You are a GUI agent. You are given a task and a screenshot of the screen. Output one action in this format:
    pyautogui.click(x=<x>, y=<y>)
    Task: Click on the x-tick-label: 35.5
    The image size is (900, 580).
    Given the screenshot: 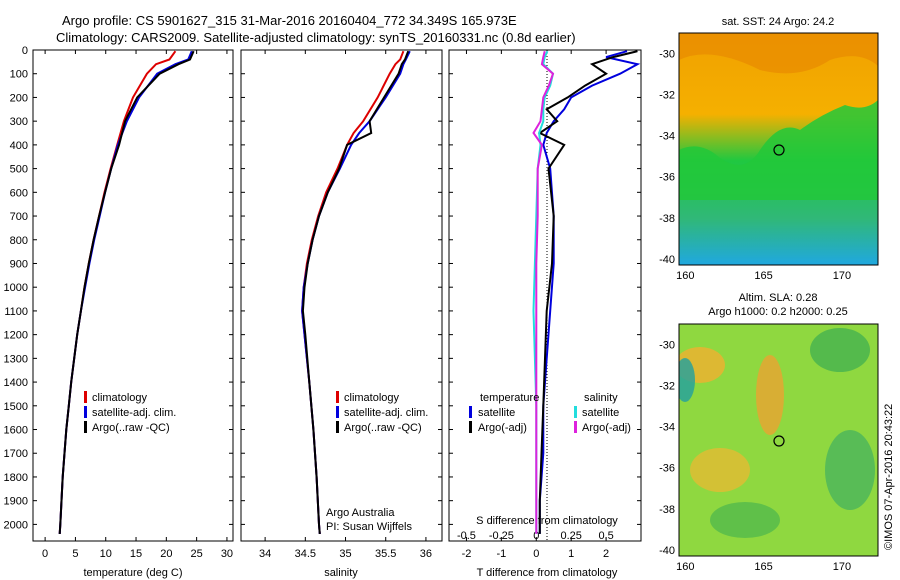 What is the action you would take?
    pyautogui.click(x=385, y=554)
    